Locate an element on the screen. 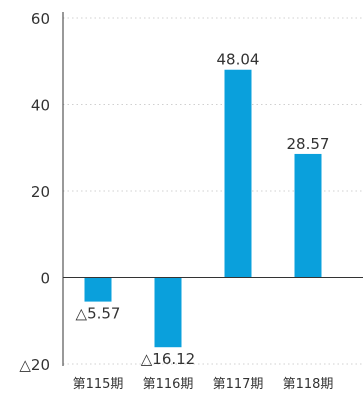 Image resolution: width=363 pixels, height=398 pixels. x-tick-label: 第116期 is located at coordinates (168, 384).